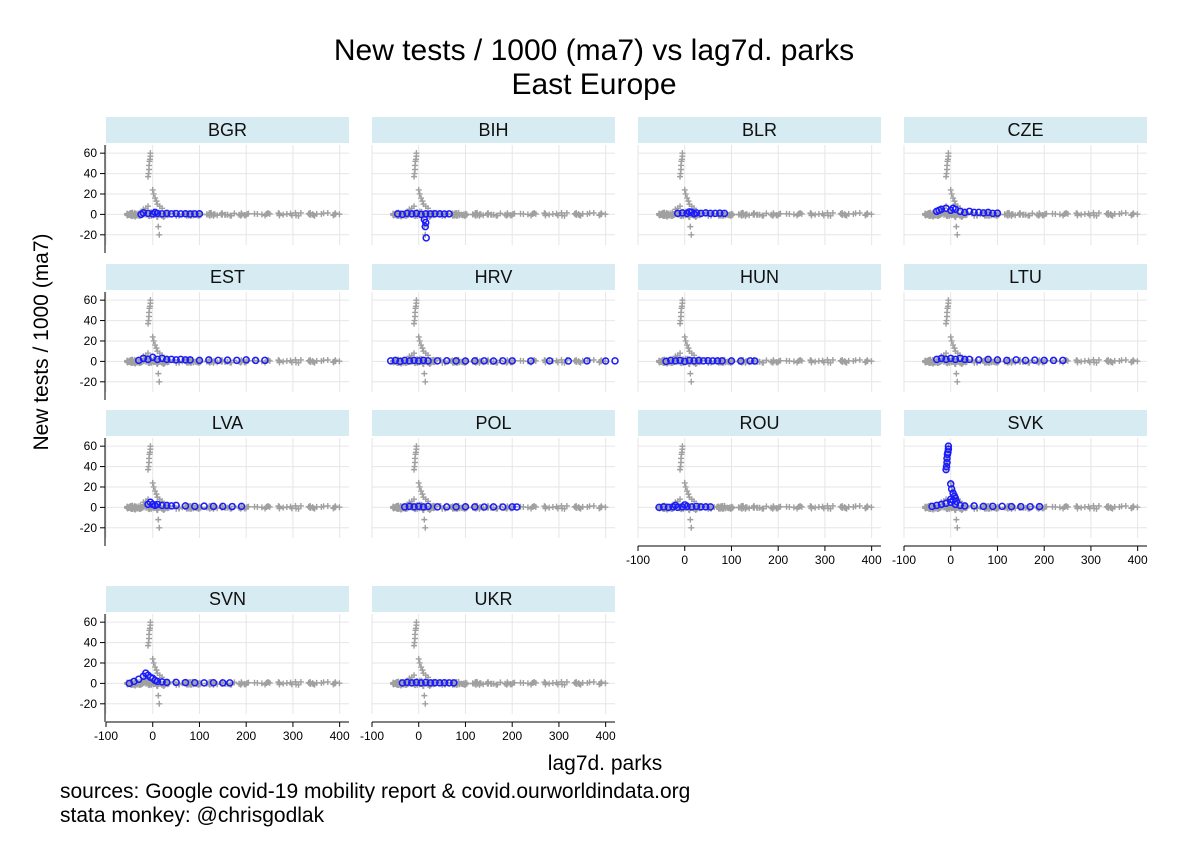 This screenshot has height=864, width=1188. I want to click on x-tick-label: 200, so click(778, 560).